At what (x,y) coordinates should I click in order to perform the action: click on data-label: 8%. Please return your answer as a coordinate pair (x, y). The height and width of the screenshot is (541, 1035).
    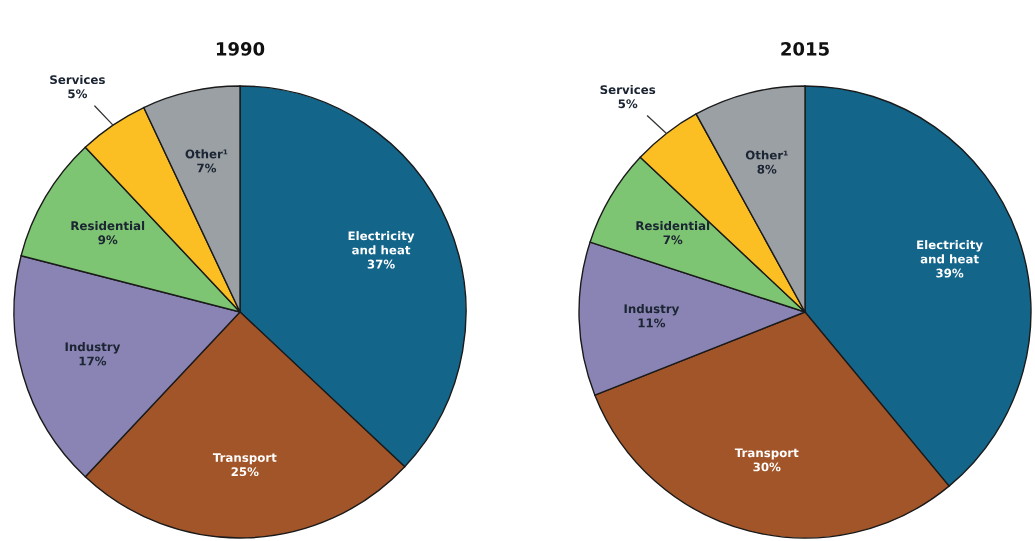
    Looking at the image, I should click on (767, 169).